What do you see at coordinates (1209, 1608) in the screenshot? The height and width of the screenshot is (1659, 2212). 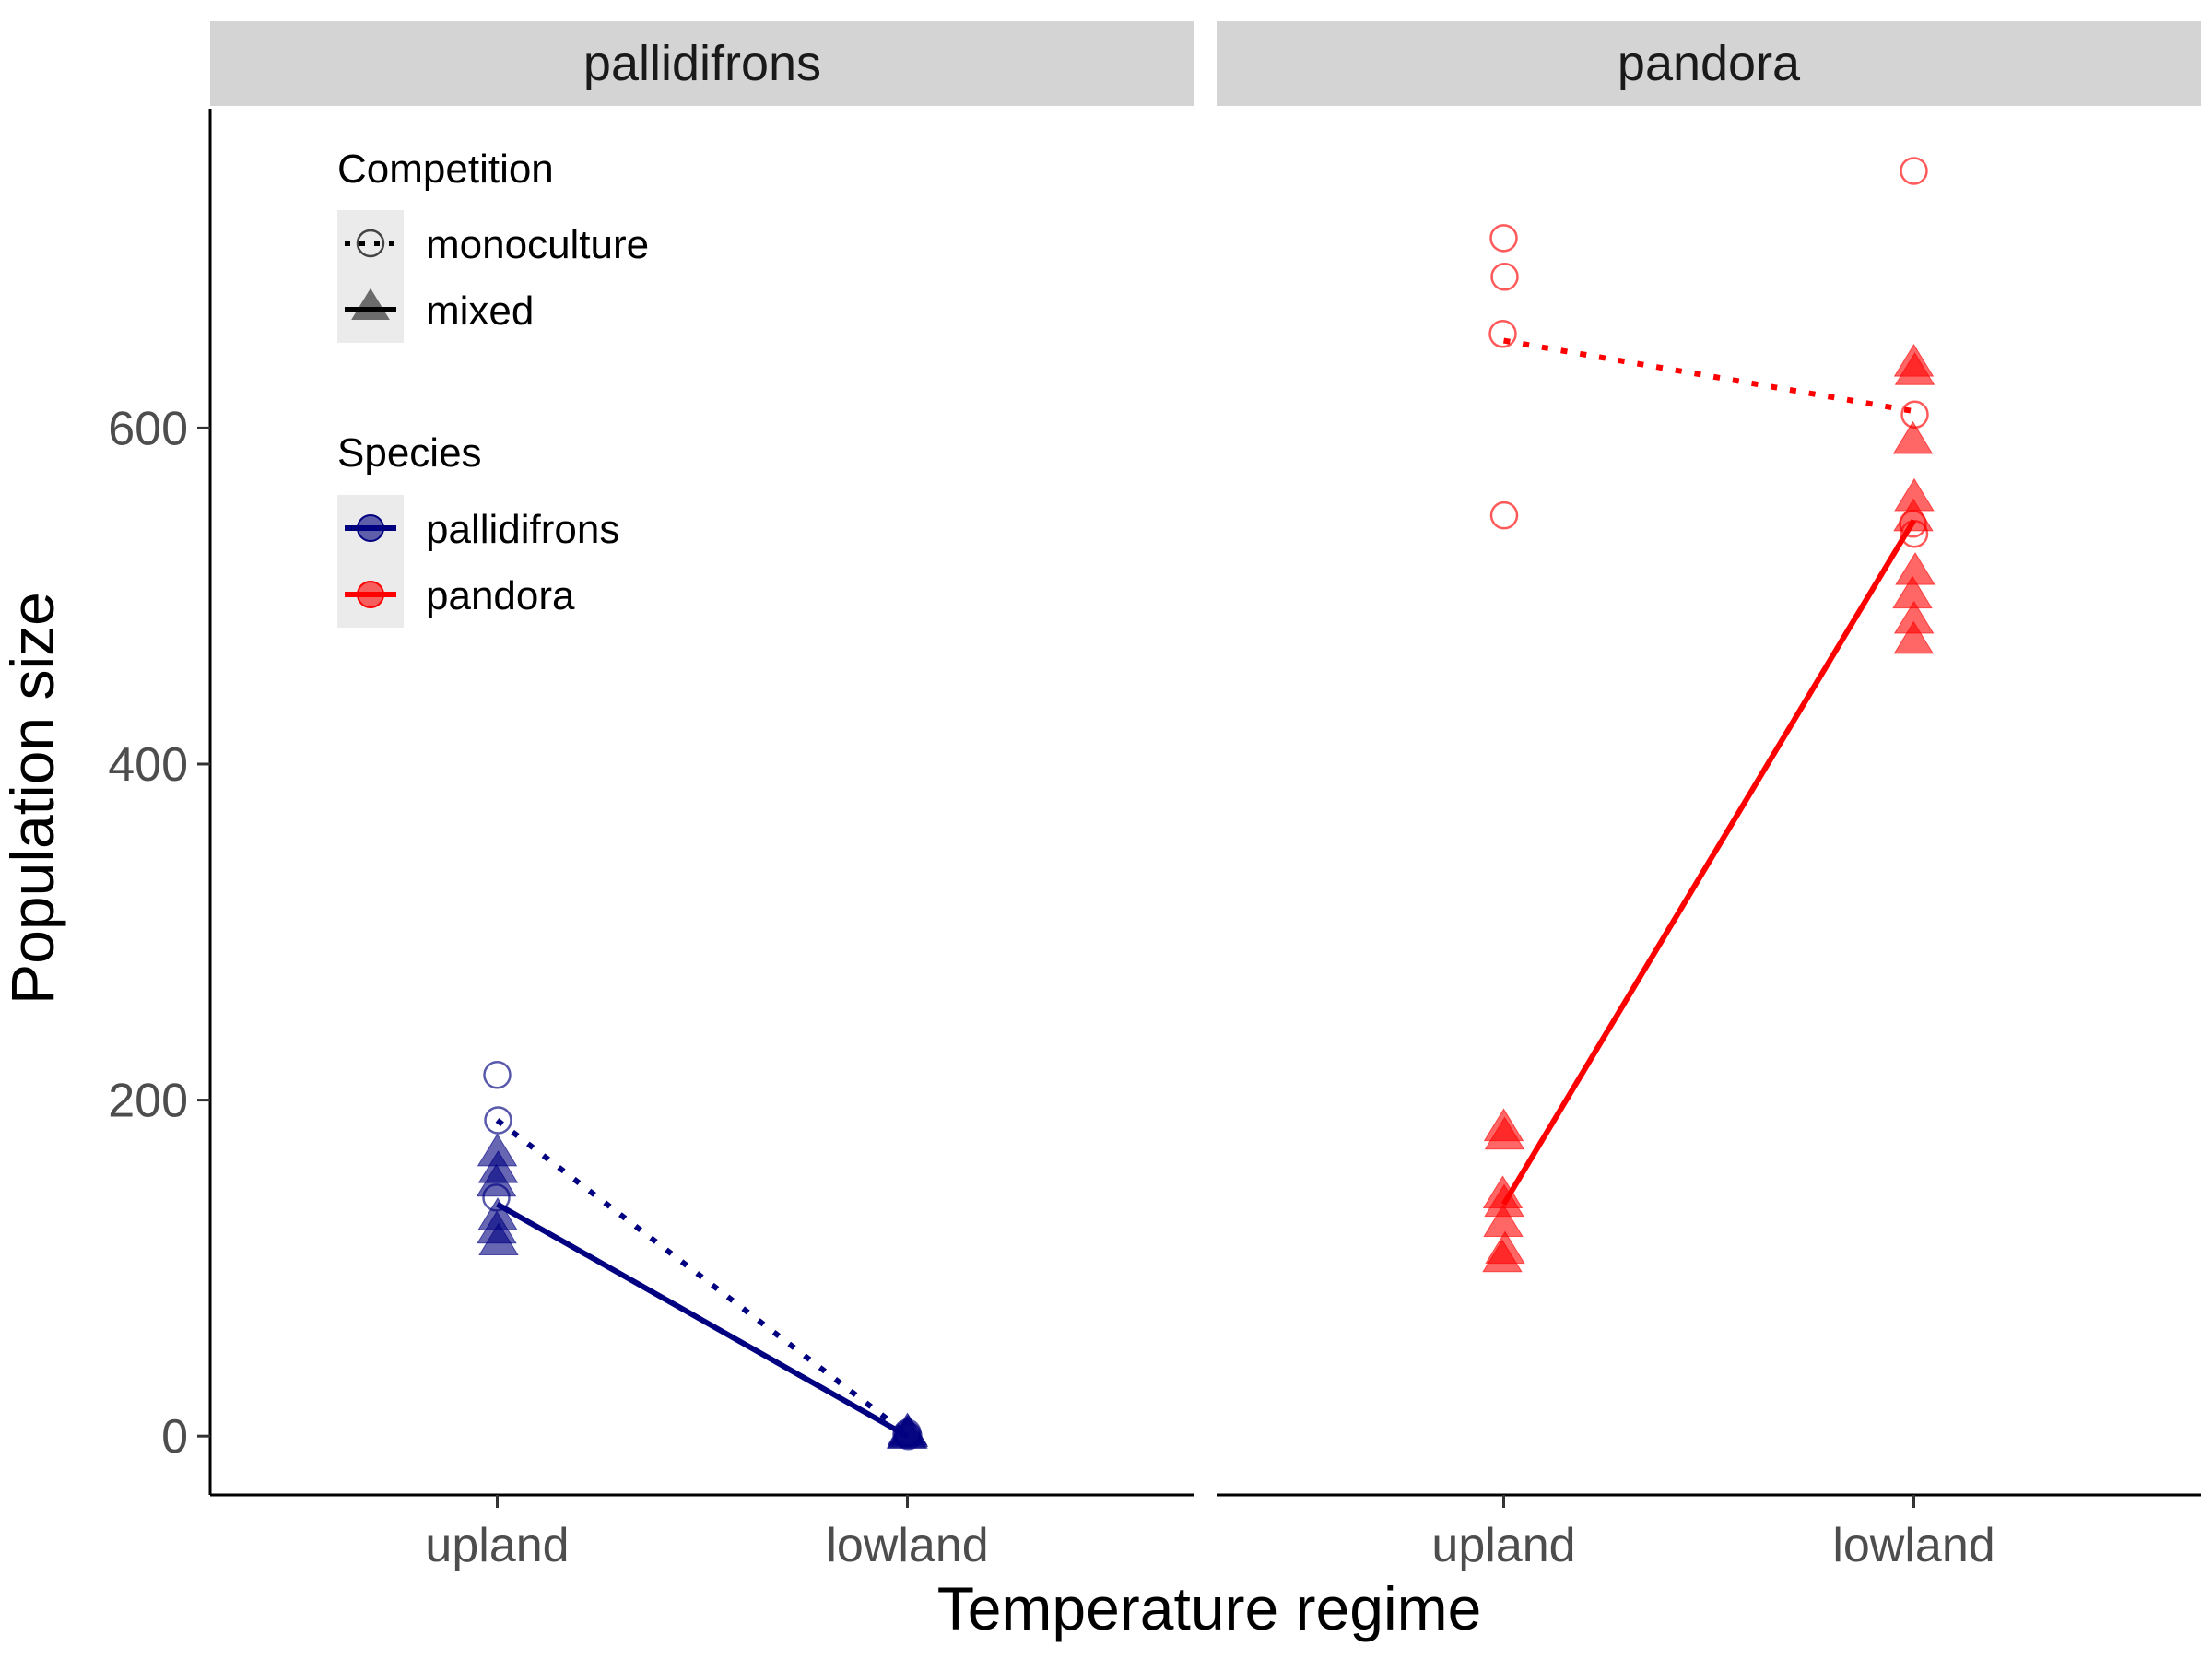 I see `x-axis-title: Temperature regime` at bounding box center [1209, 1608].